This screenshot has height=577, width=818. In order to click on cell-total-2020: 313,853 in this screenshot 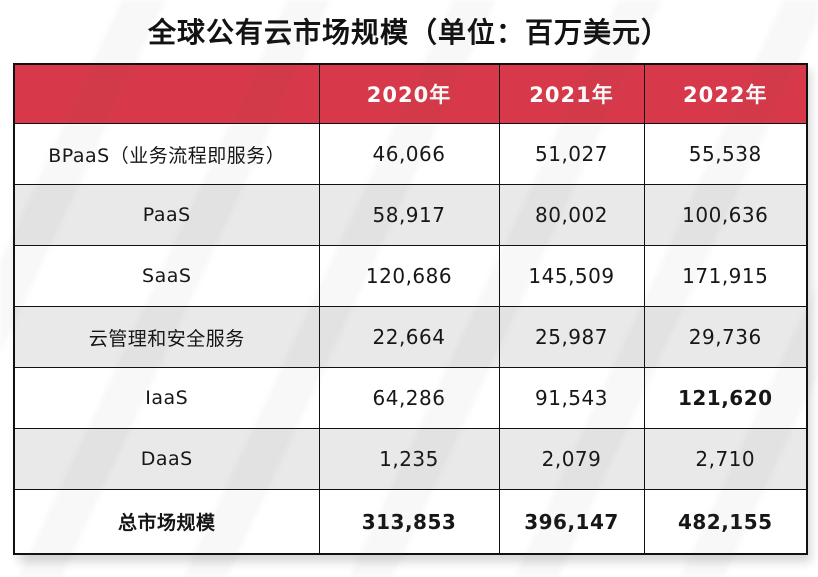, I will do `click(409, 522)`.